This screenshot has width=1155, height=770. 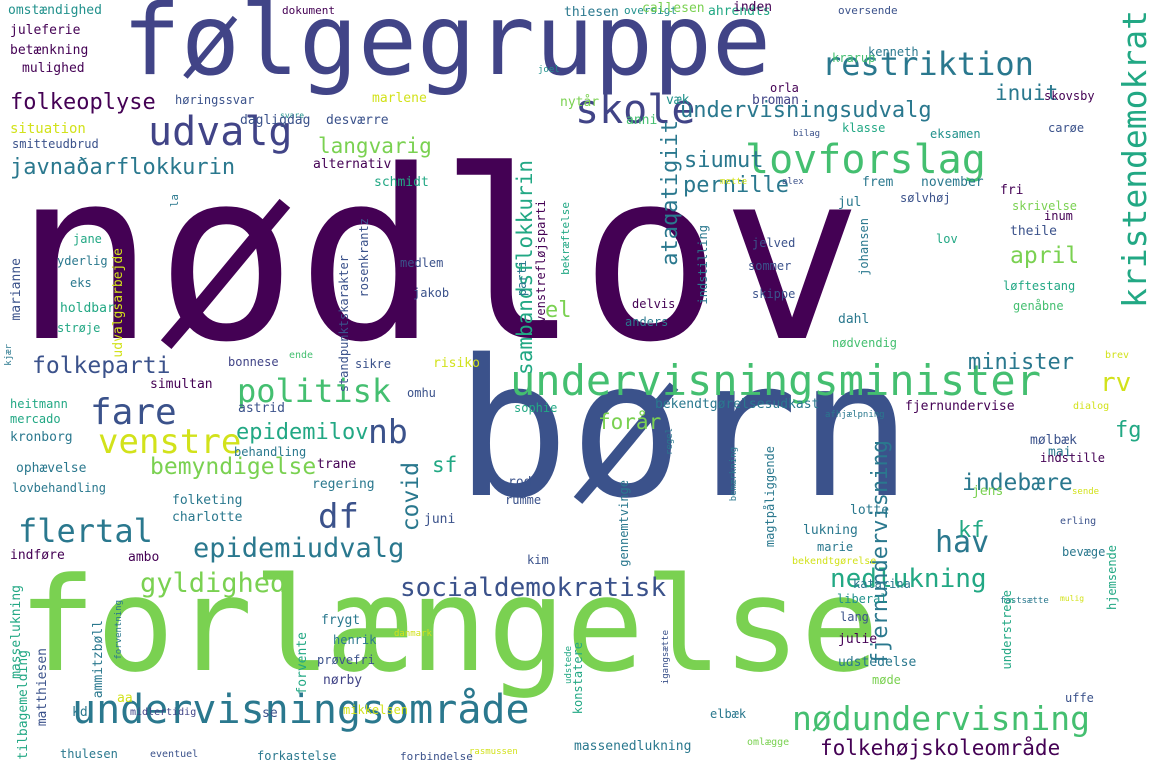 What do you see at coordinates (302, 432) in the screenshot?
I see `word-epidemilov: epidemilov` at bounding box center [302, 432].